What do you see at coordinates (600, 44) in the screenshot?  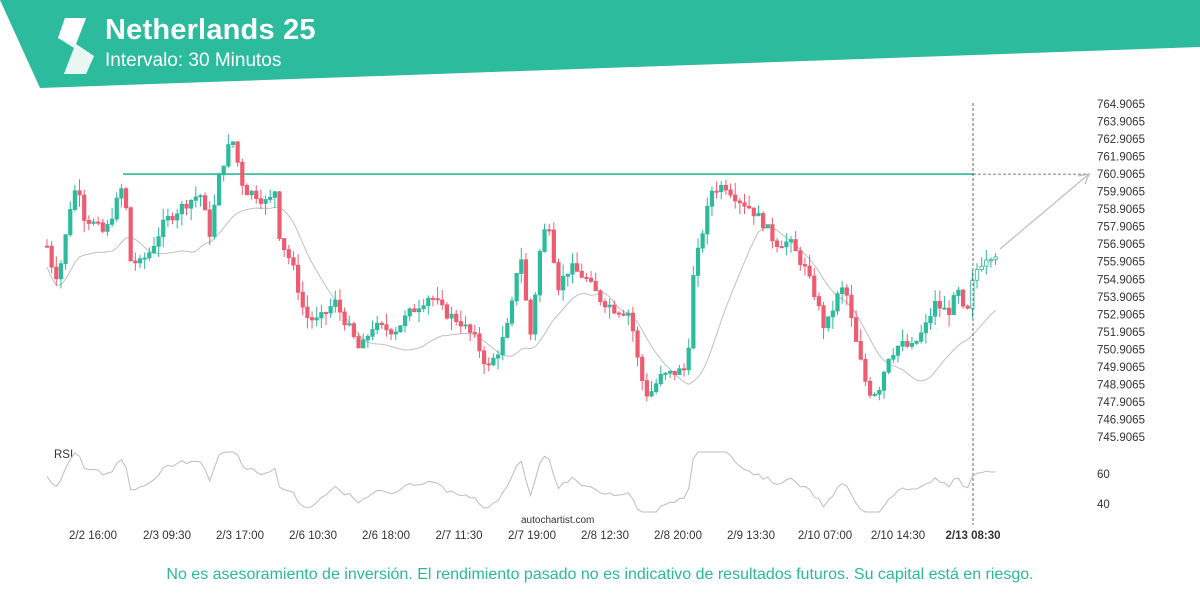 I see `header-banner: Netherlands 25 Intervalo: 30 Minutos` at bounding box center [600, 44].